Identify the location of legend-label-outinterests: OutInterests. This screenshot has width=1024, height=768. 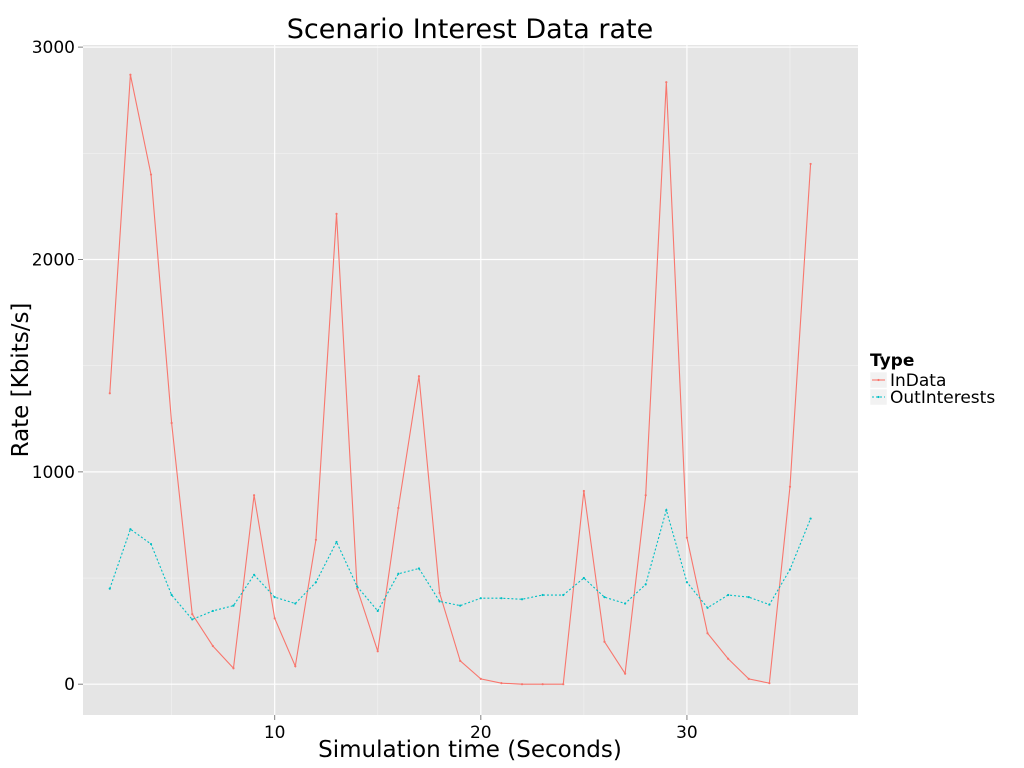
(942, 398).